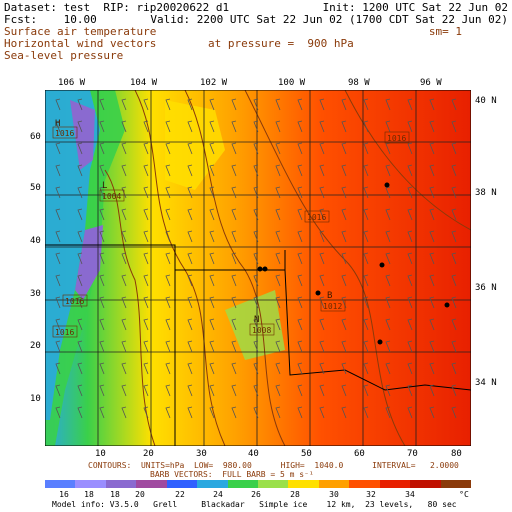  I want to click on field-label-wind: Horizontal wind vectors, so click(80, 43).